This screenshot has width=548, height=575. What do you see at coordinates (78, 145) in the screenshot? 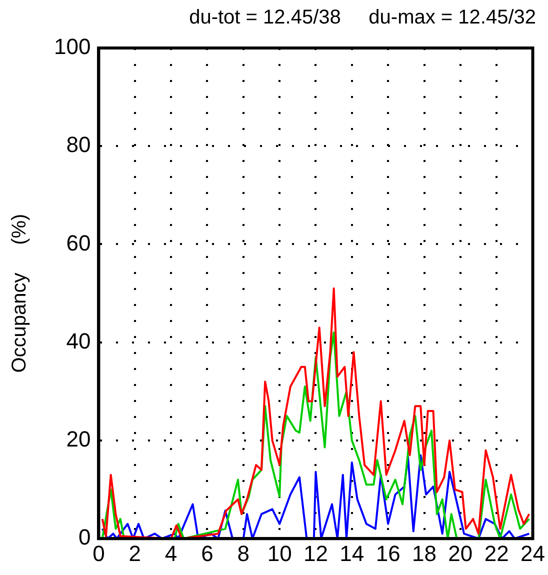
I see `y-tick-label: 80` at bounding box center [78, 145].